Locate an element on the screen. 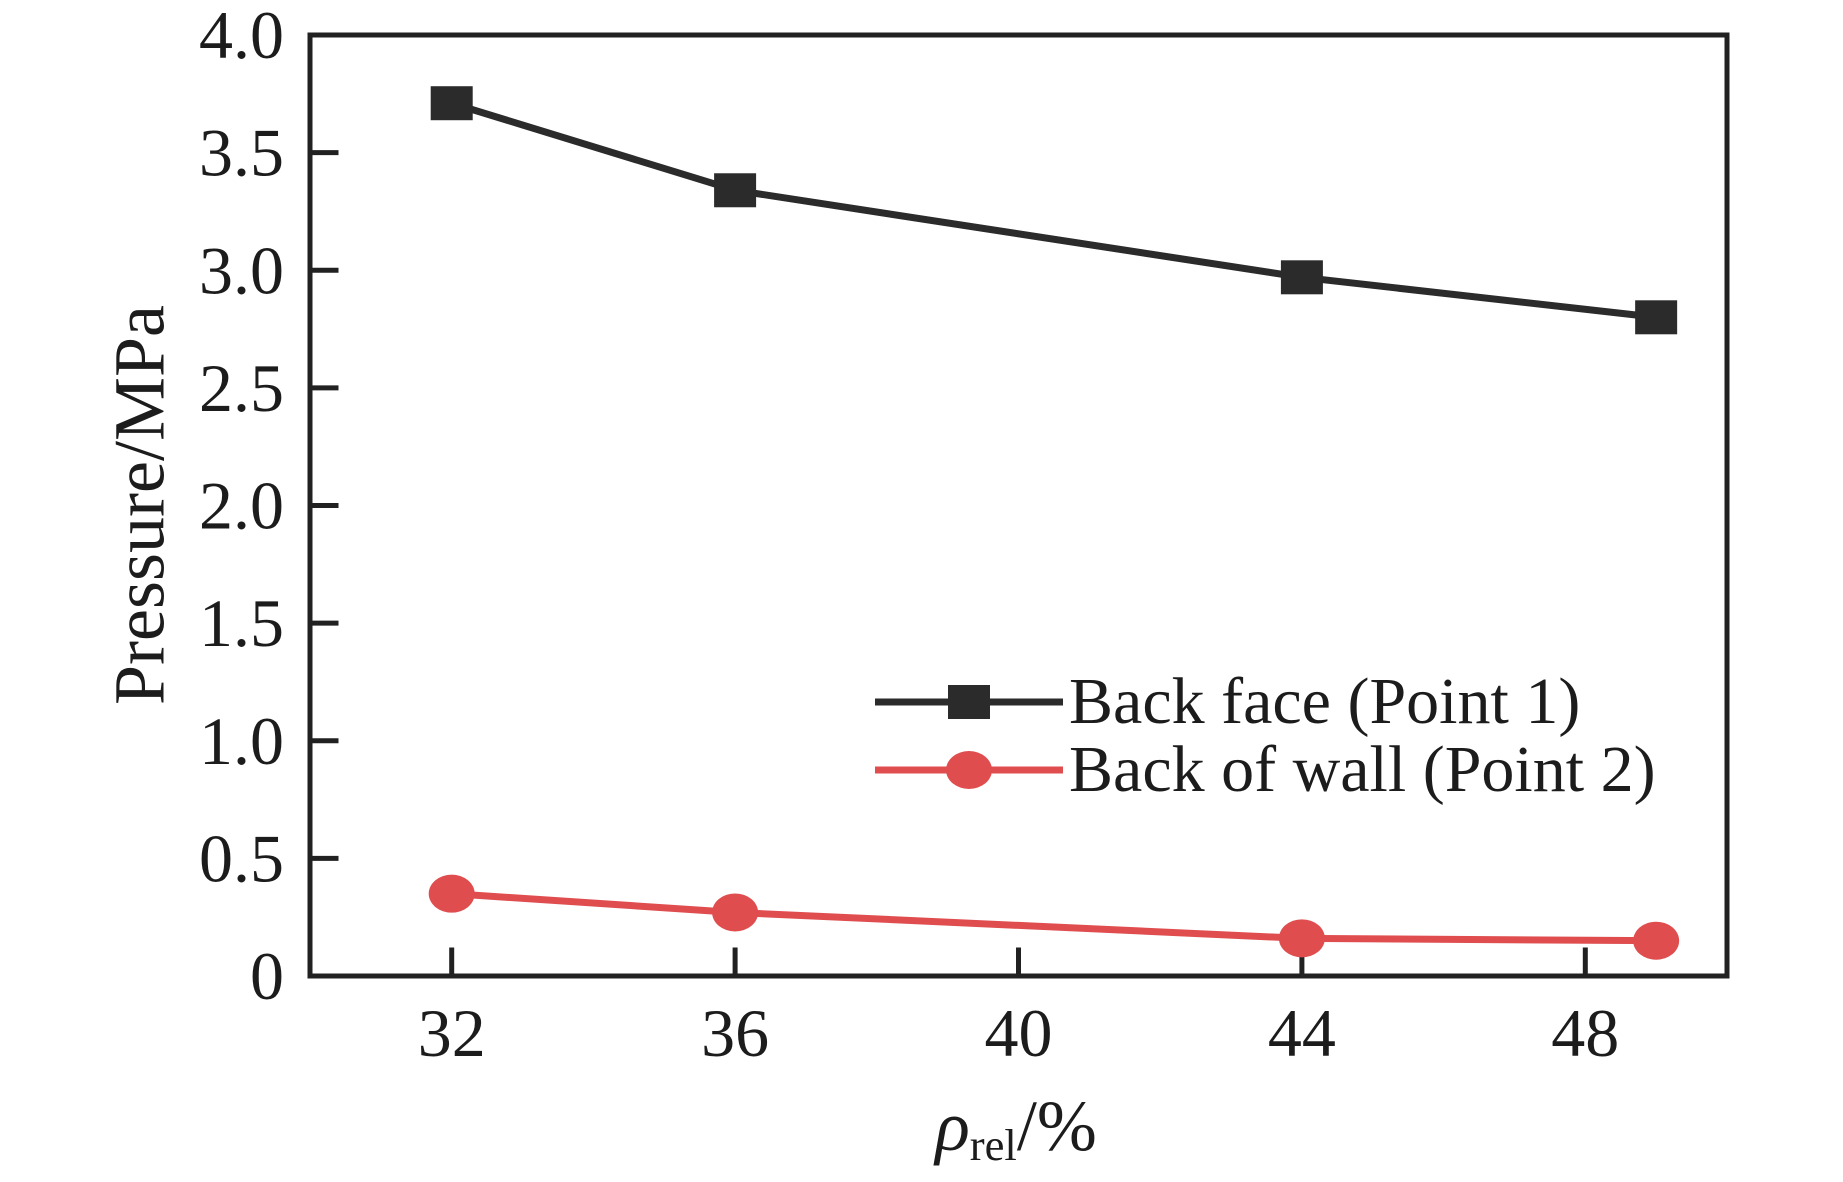 The width and height of the screenshot is (1843, 1182). legend-label: Back of wall (Point 2) is located at coordinates (1362, 769).